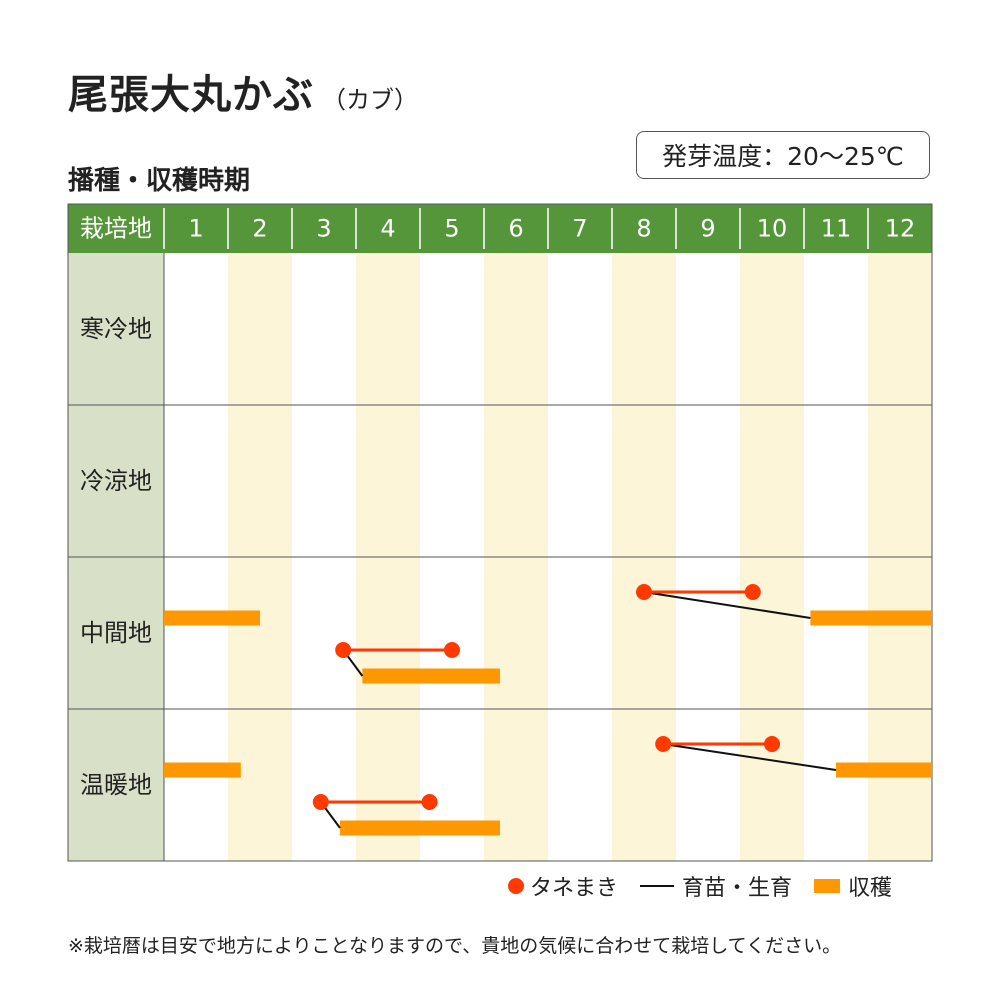 Image resolution: width=1000 pixels, height=1000 pixels. I want to click on legend-item-harvest: 収穫, so click(853, 886).